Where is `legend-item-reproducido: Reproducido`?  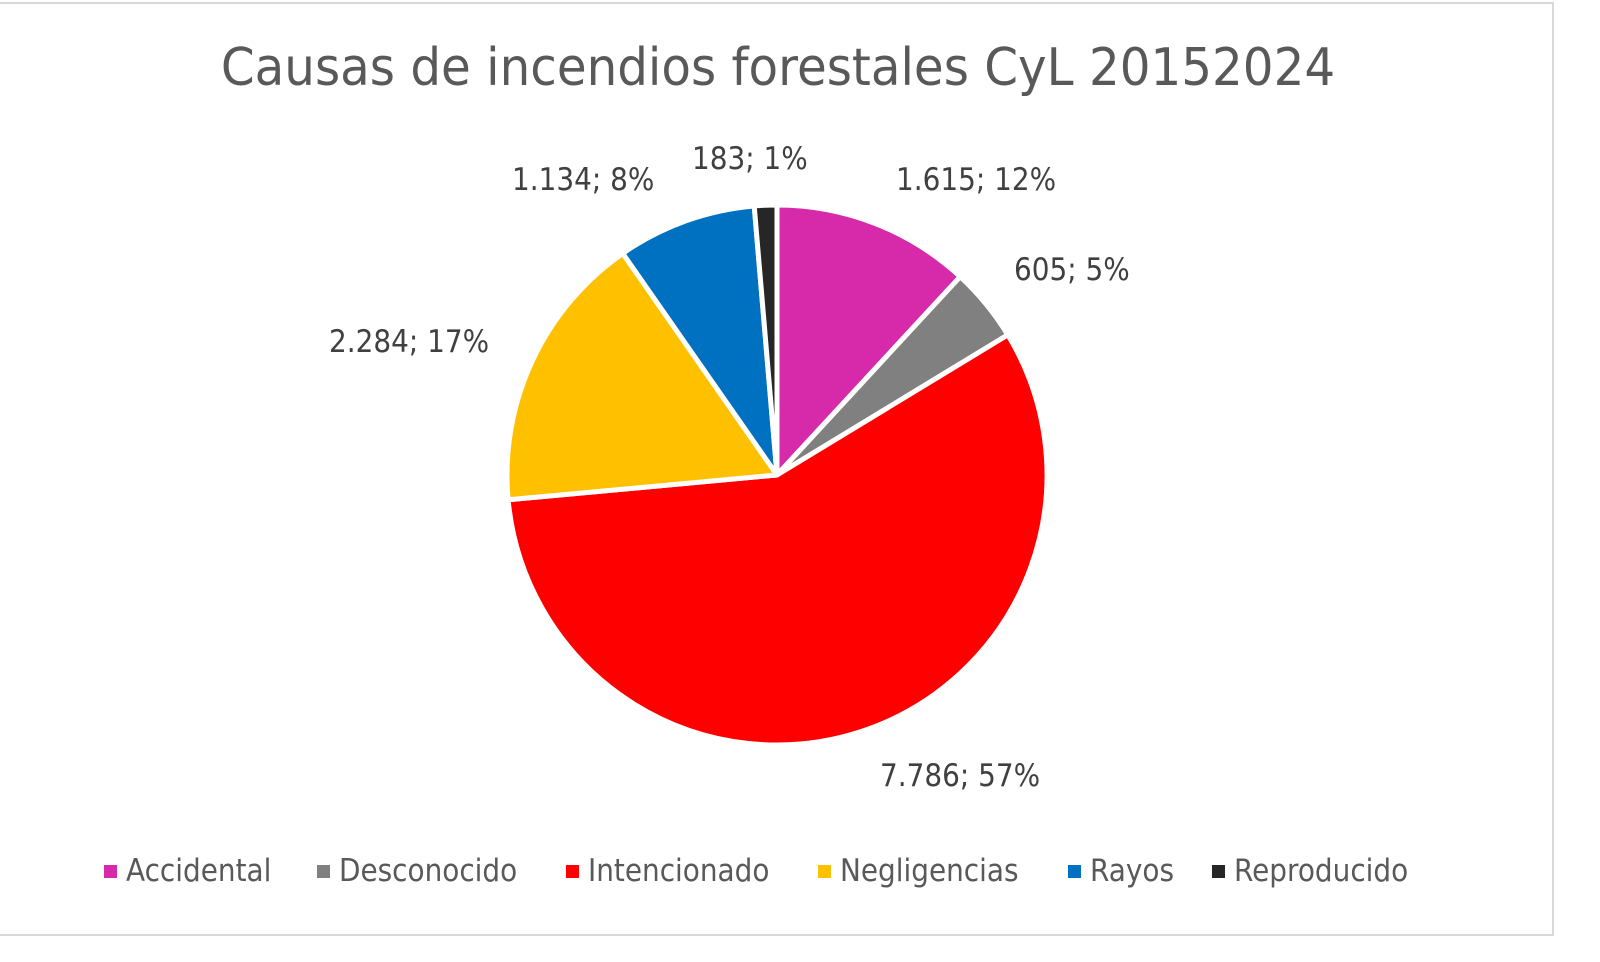 legend-item-reproducido: Reproducido is located at coordinates (1319, 871).